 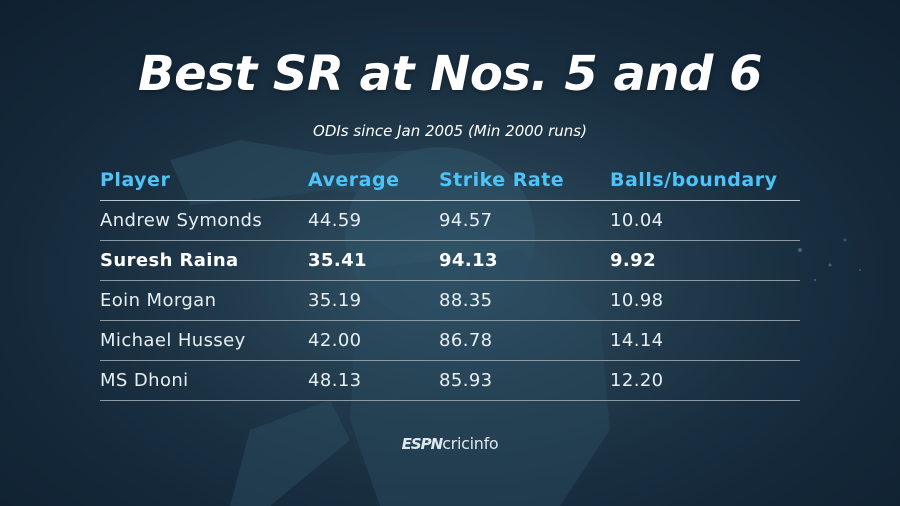 I want to click on cell-player: Michael Hussey, so click(x=204, y=340).